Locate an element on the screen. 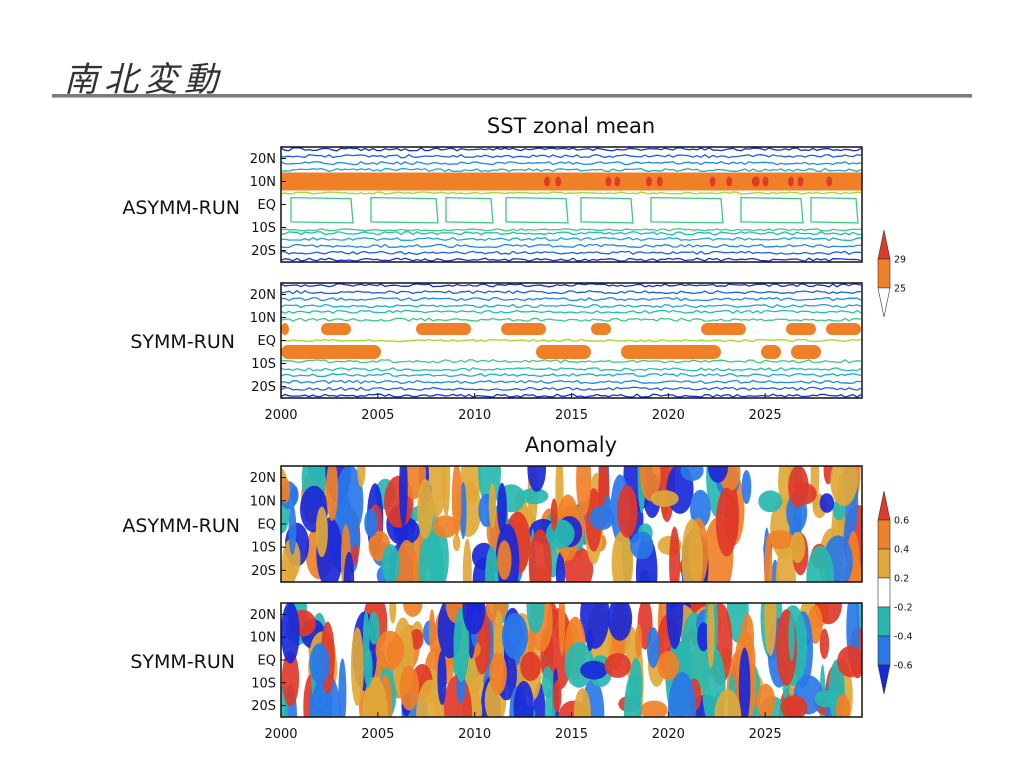  anomaly-colorbar-level-label: 0.6 is located at coordinates (901, 521).